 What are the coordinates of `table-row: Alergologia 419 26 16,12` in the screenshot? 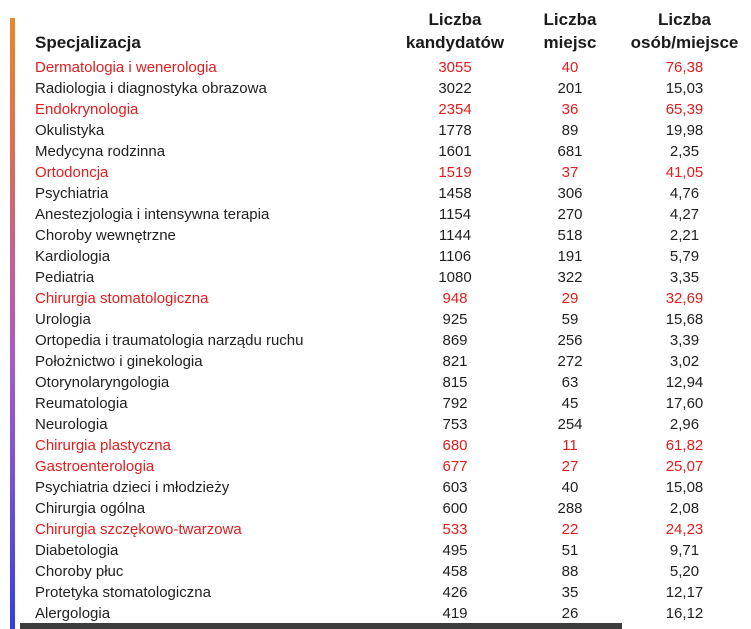 It's located at (392, 613).